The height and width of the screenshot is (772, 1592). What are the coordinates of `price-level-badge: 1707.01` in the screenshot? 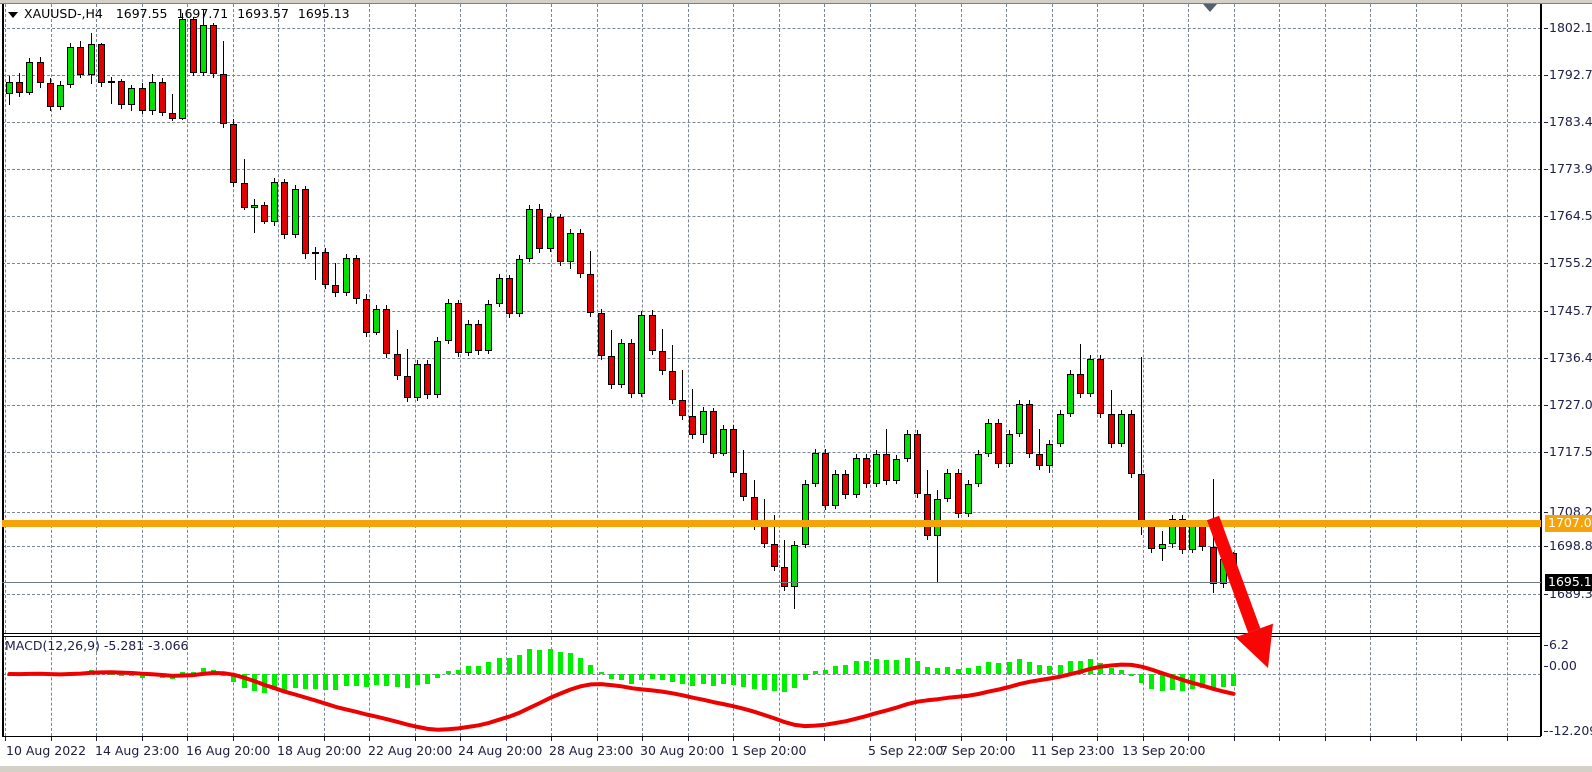 It's located at (1568, 523).